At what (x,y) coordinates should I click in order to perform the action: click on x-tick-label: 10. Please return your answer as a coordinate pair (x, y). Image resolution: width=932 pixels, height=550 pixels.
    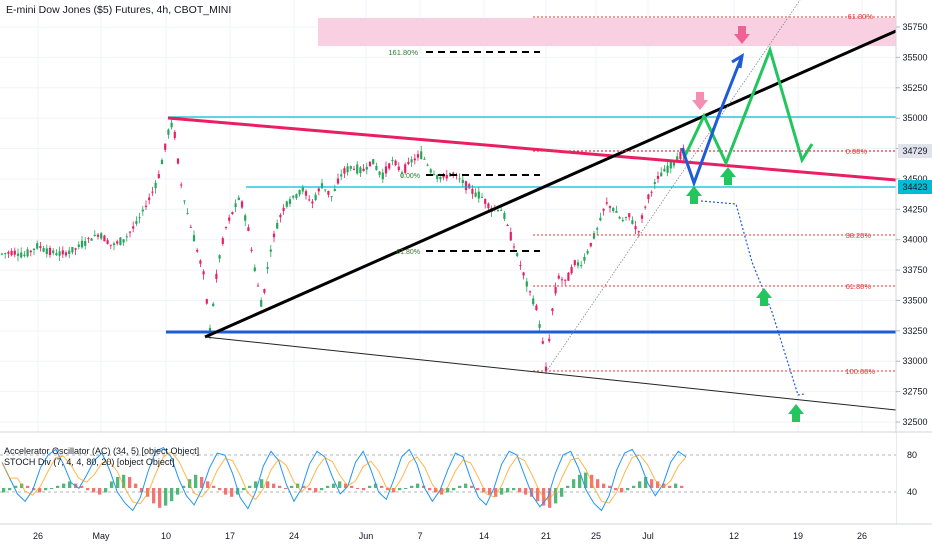
    Looking at the image, I should click on (166, 536).